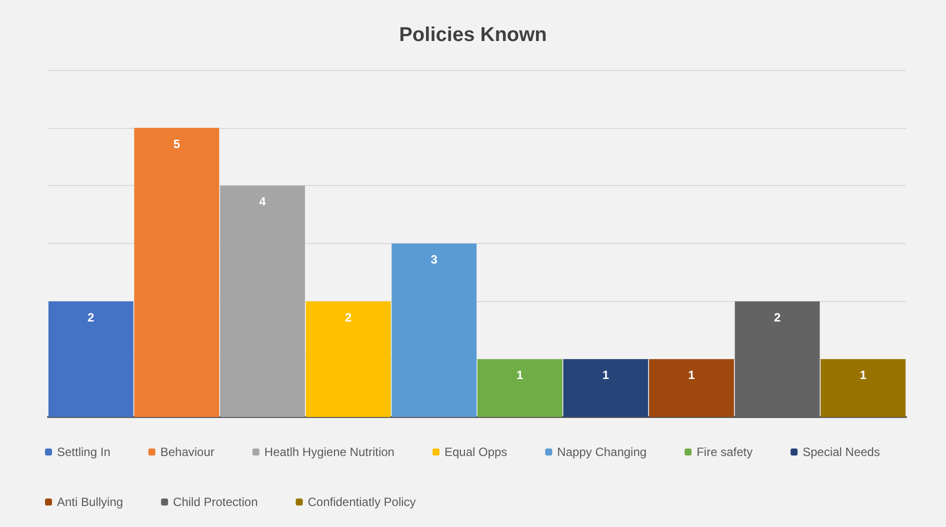  Describe the element at coordinates (83, 452) in the screenshot. I see `legend-label: Settling In` at that location.